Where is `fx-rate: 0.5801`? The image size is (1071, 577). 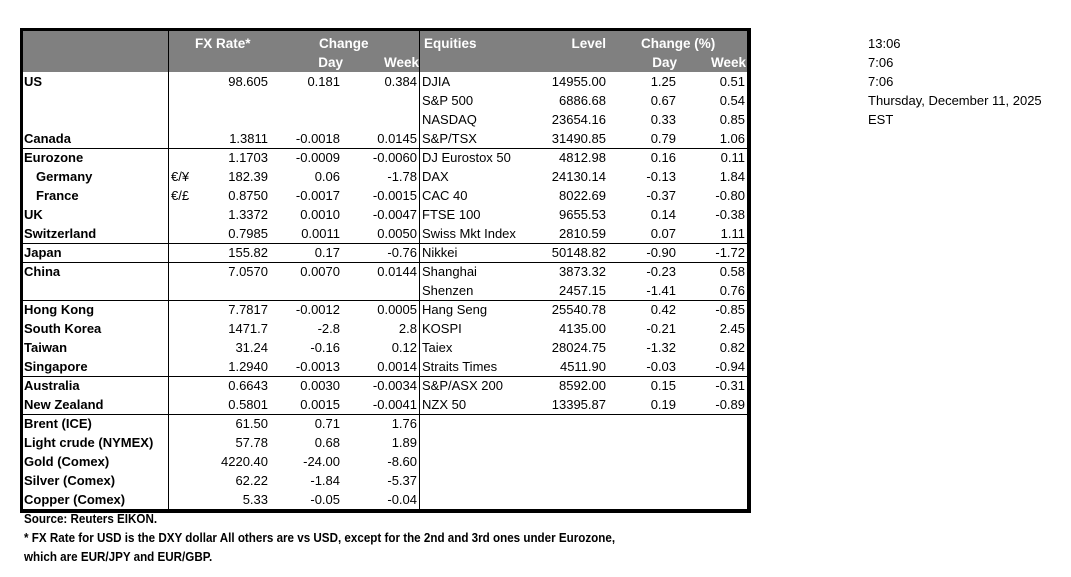
fx-rate: 0.5801 is located at coordinates (248, 404).